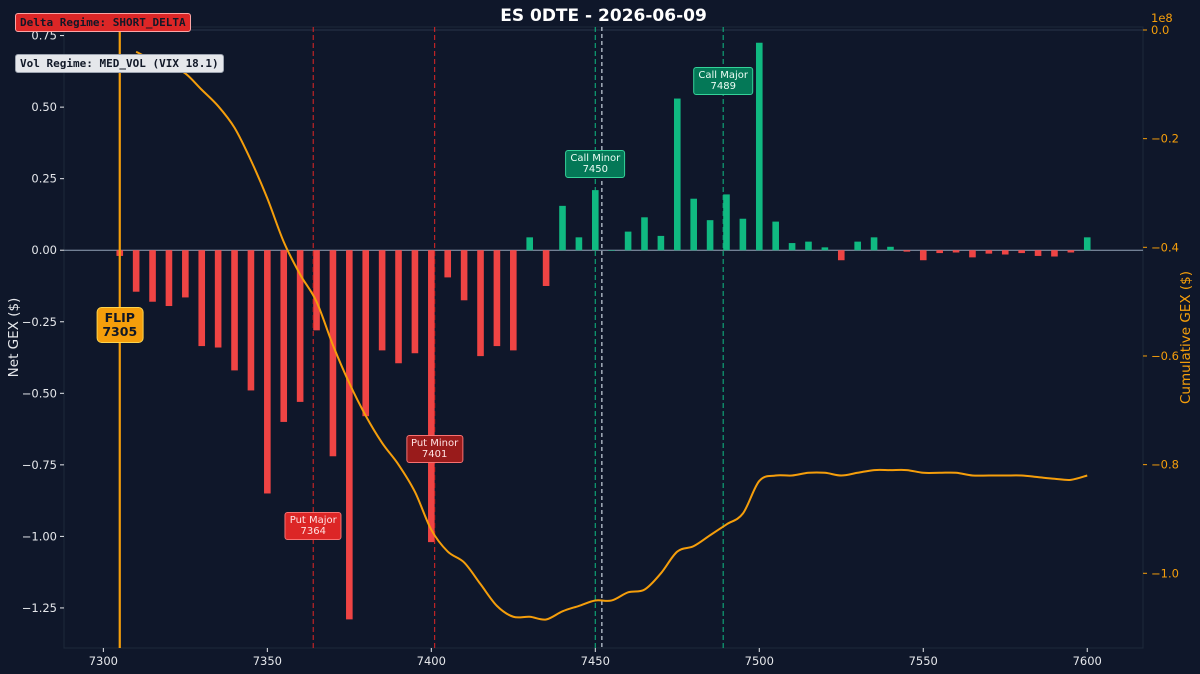  I want to click on y2-tick-label: 0.0, so click(1160, 30).